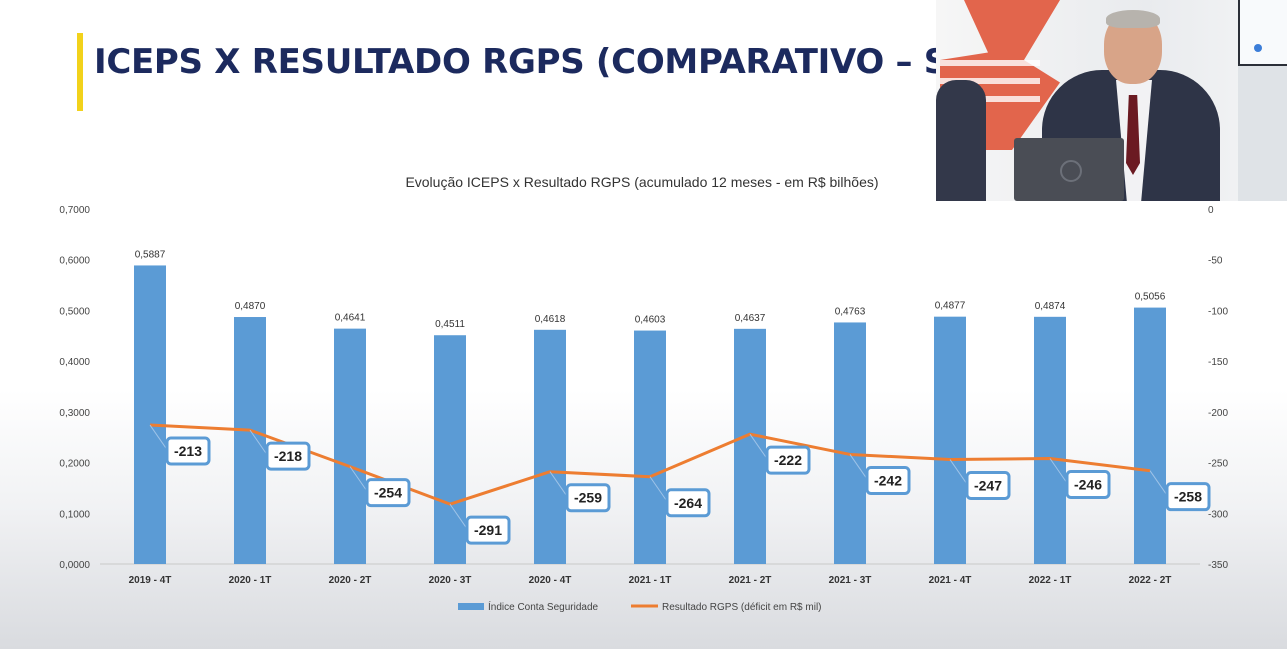 Image resolution: width=1287 pixels, height=649 pixels. I want to click on y-right-tick-label: -150, so click(1218, 362).